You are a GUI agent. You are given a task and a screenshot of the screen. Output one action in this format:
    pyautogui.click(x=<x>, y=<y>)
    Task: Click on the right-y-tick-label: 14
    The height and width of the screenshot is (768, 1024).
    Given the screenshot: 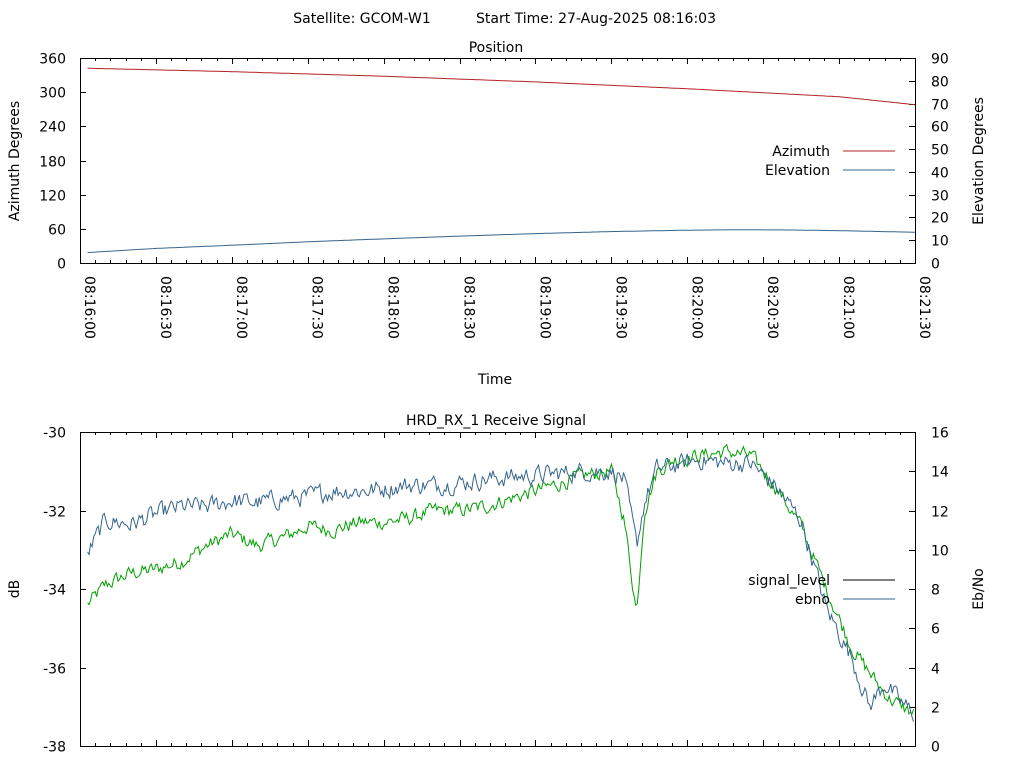 What is the action you would take?
    pyautogui.click(x=940, y=473)
    